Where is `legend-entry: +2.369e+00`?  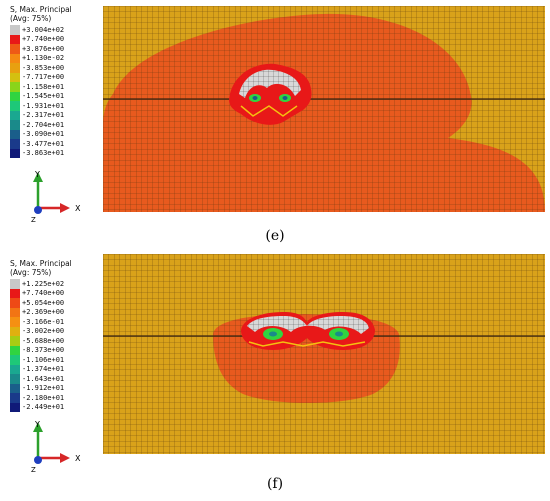
legend-entry: +2.369e+00 is located at coordinates (56, 312).